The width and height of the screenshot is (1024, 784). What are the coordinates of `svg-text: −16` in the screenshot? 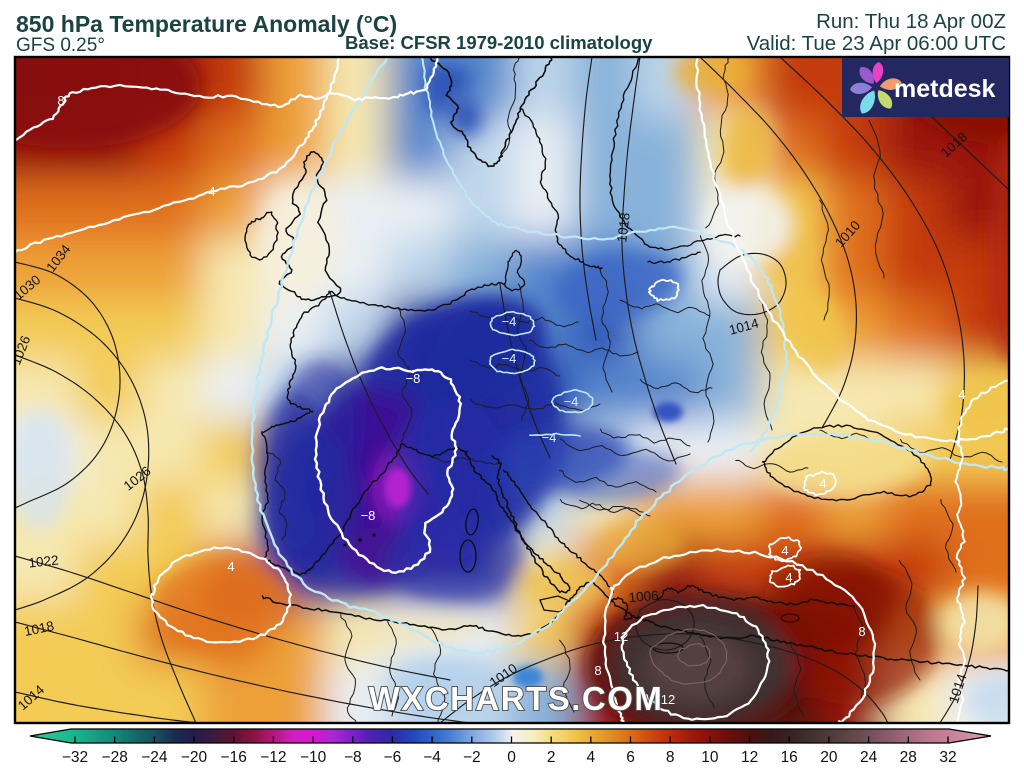 It's located at (234, 757).